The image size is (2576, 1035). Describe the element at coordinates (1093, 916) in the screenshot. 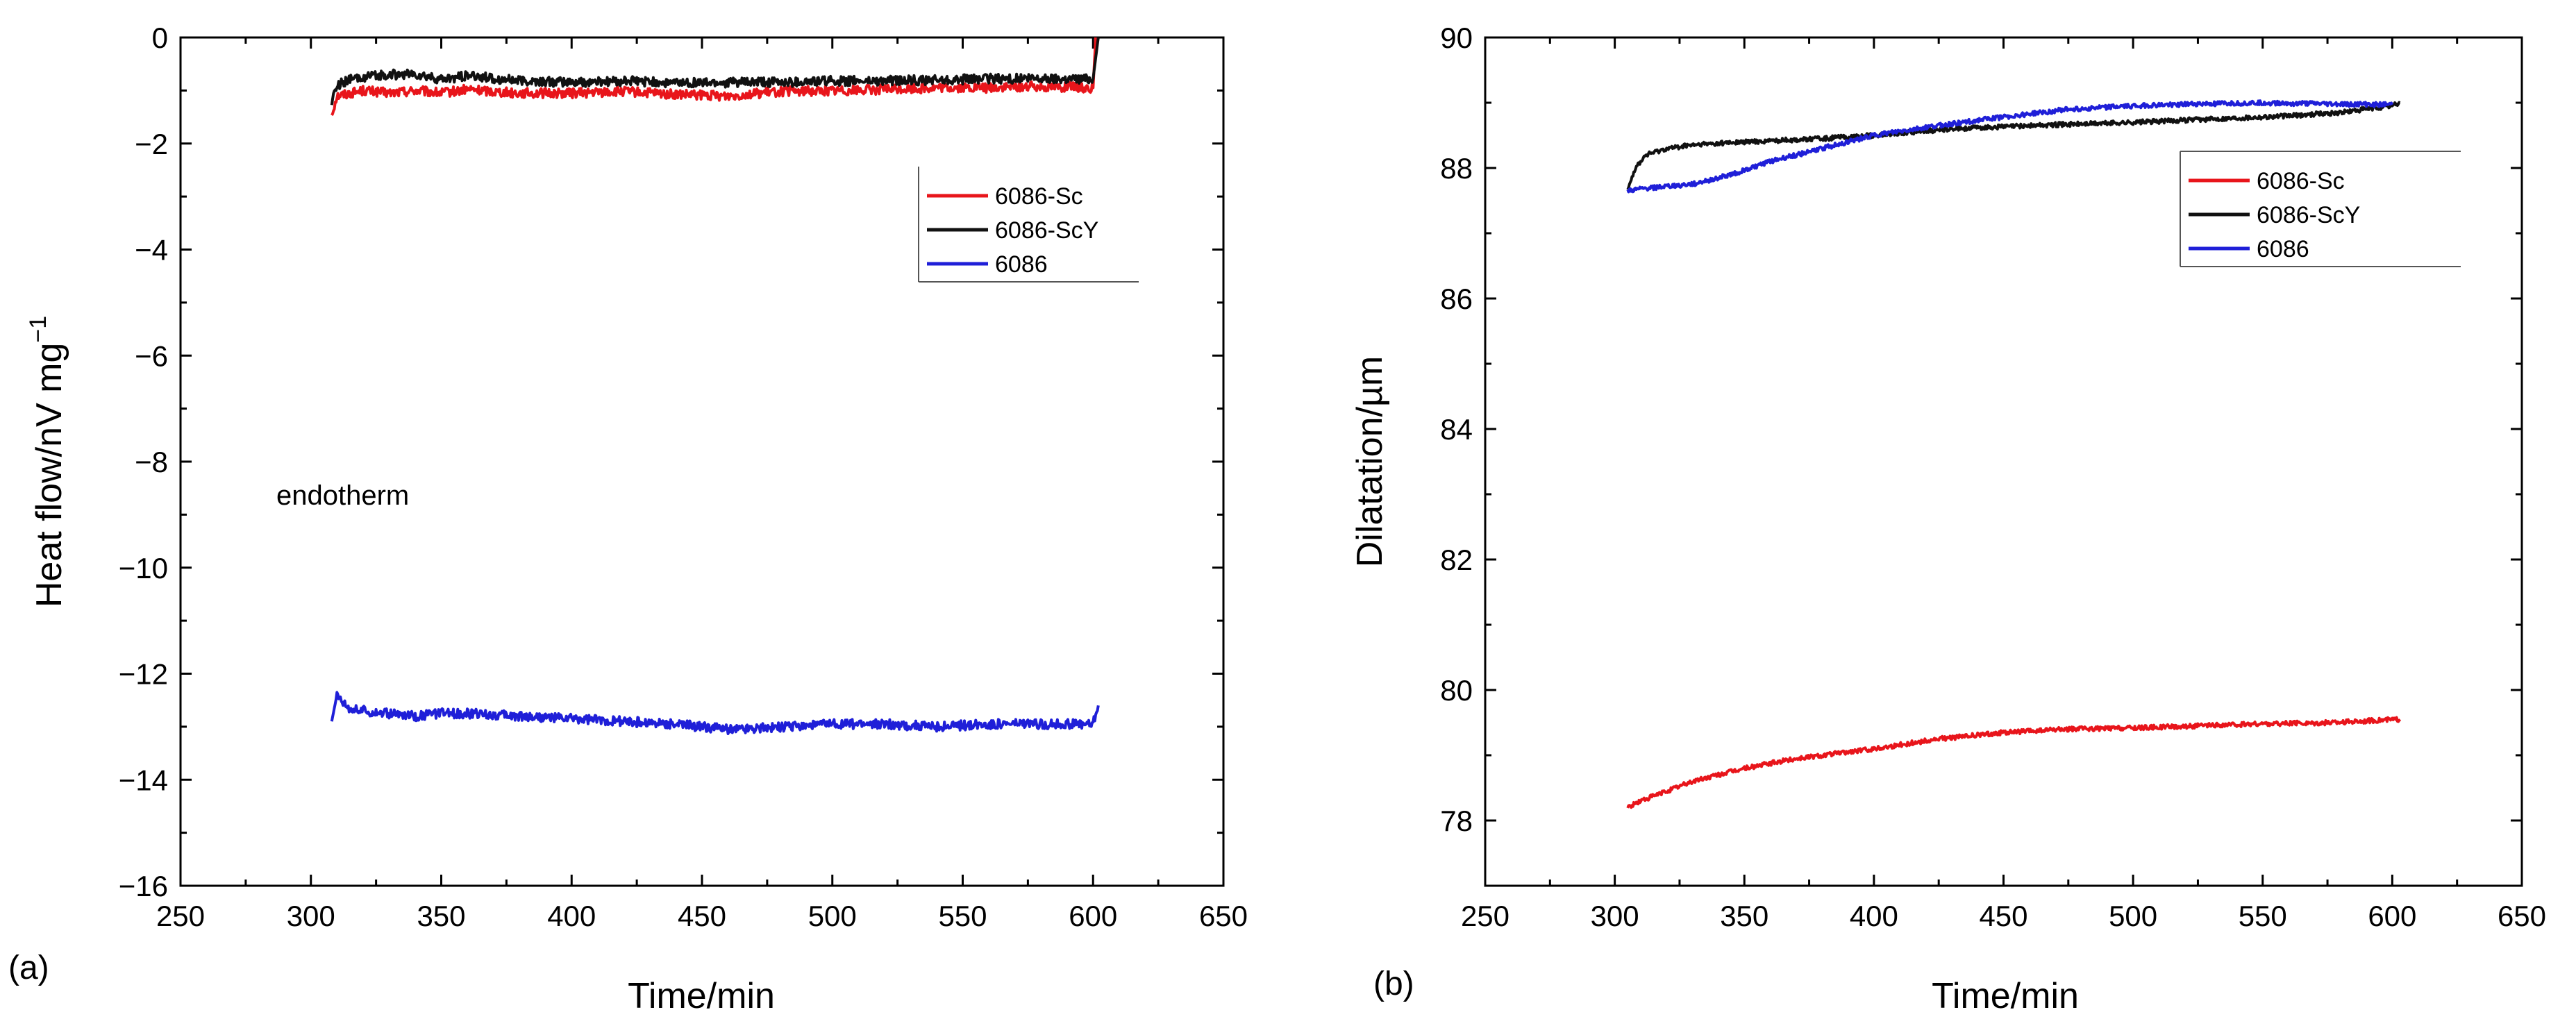

I see `x-tick-label-a: 600` at that location.